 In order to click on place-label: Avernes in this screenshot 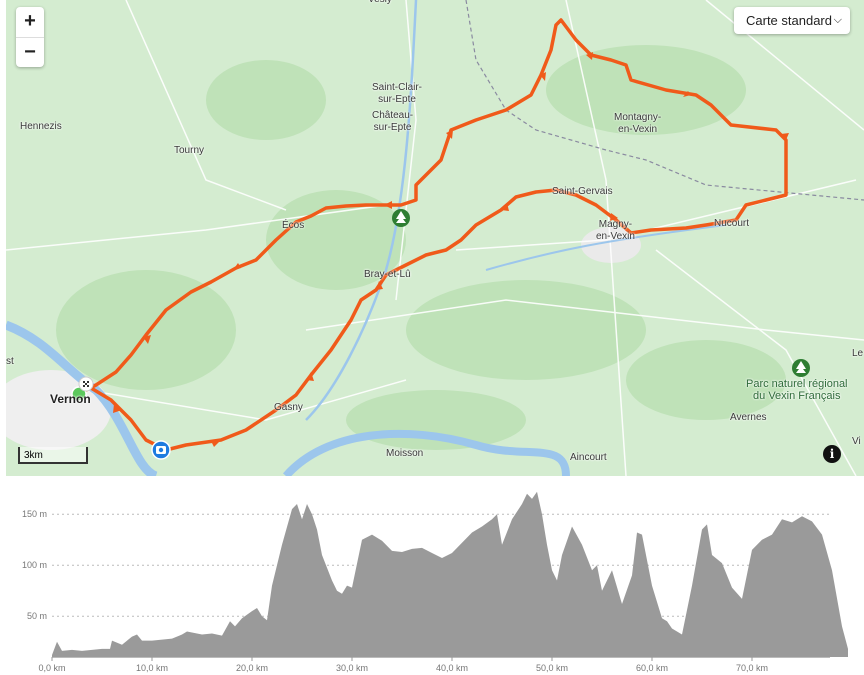, I will do `click(748, 417)`.